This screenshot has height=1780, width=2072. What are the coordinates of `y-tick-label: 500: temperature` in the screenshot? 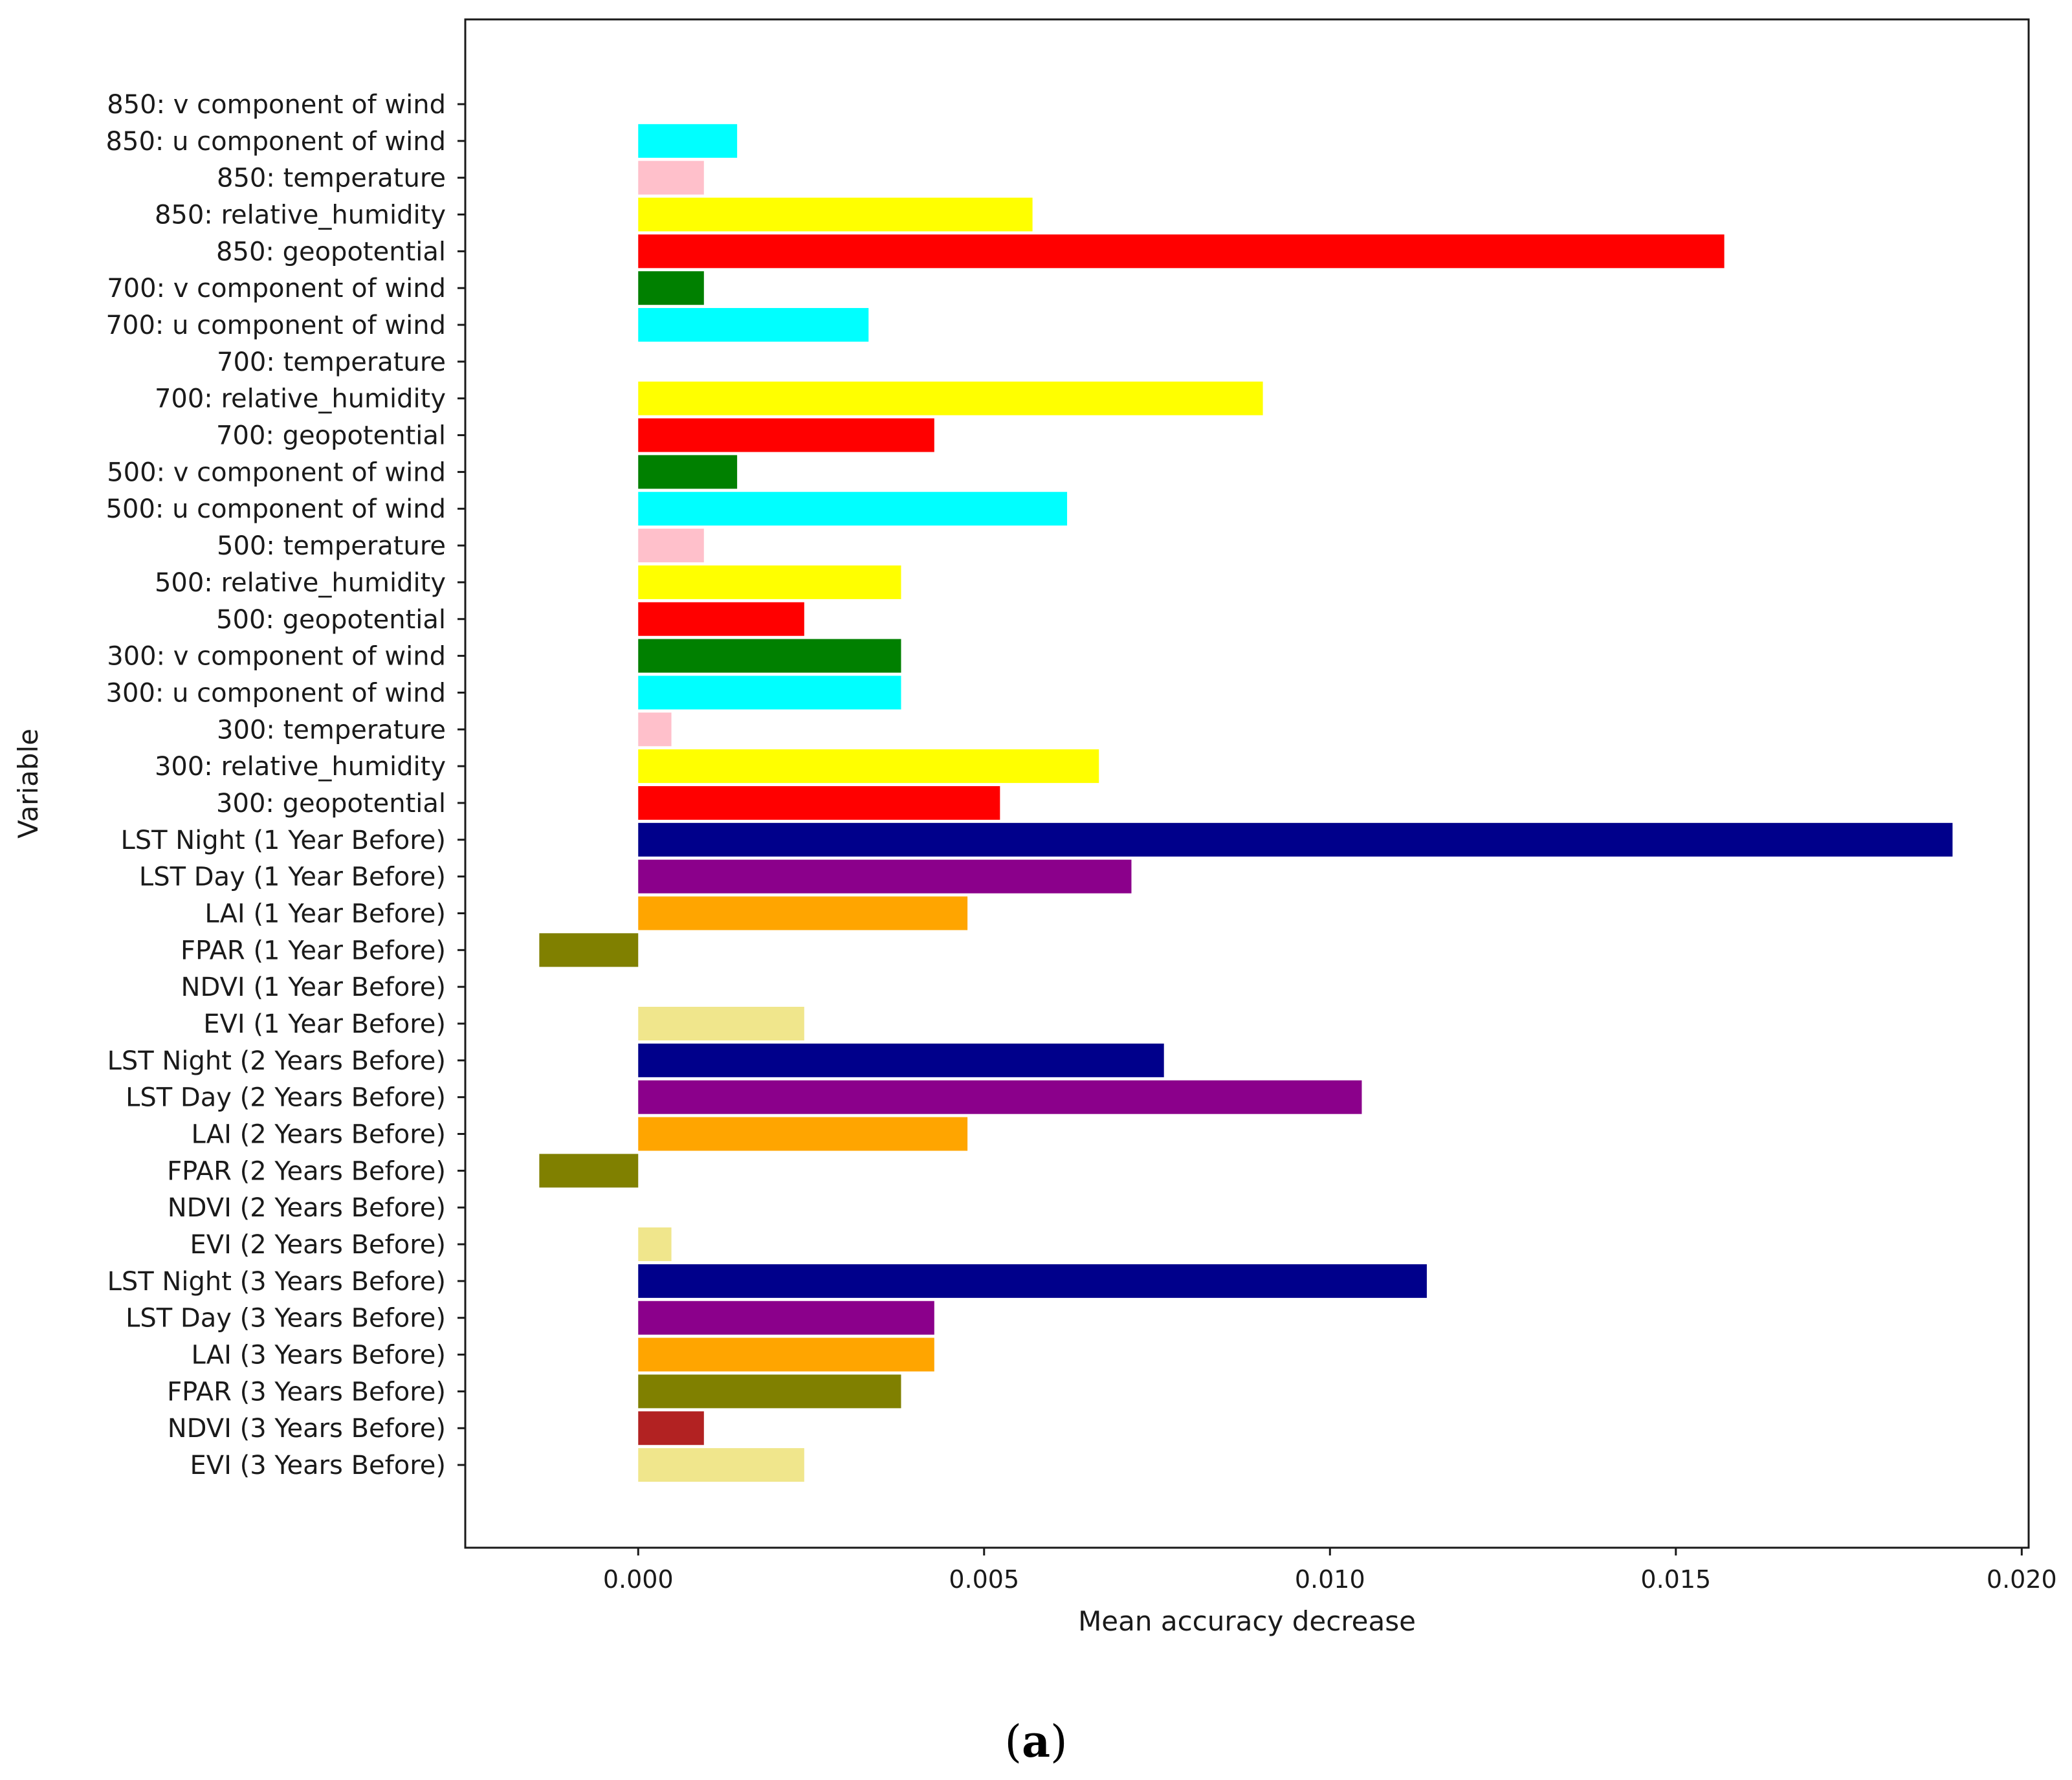 It's located at (331, 546).